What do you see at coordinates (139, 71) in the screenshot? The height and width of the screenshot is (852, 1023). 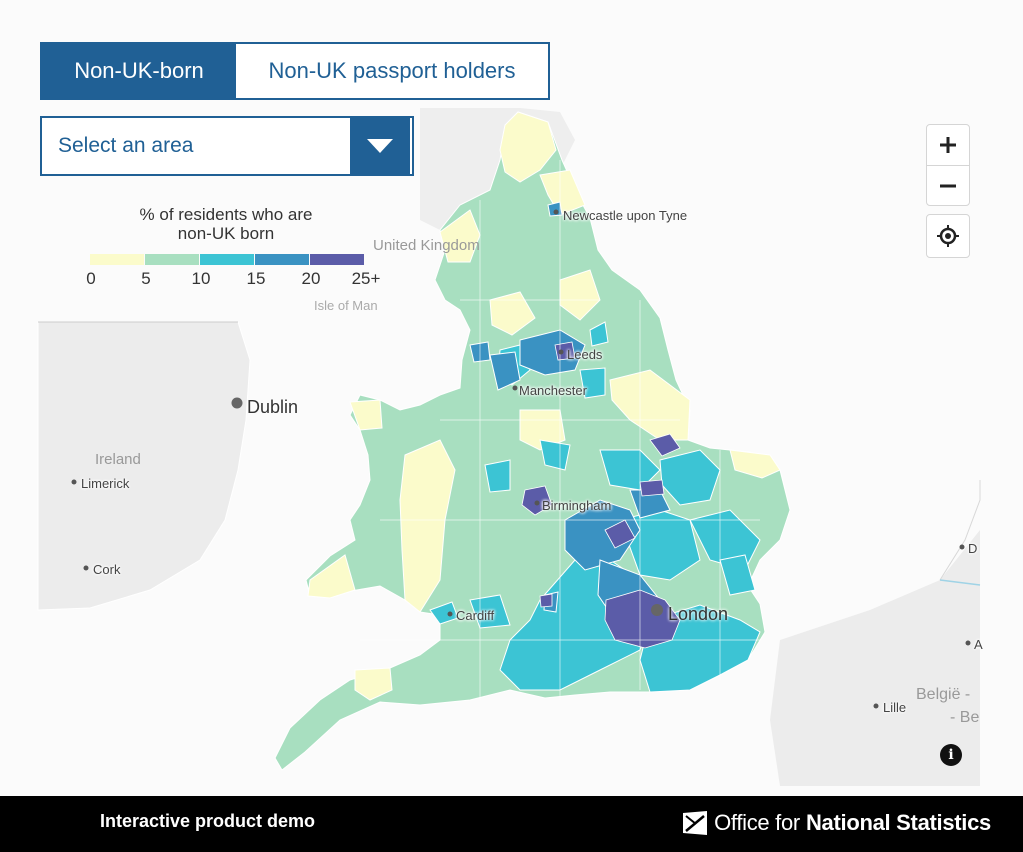 I see `toggle-non-uk-born: Non-UK-born` at bounding box center [139, 71].